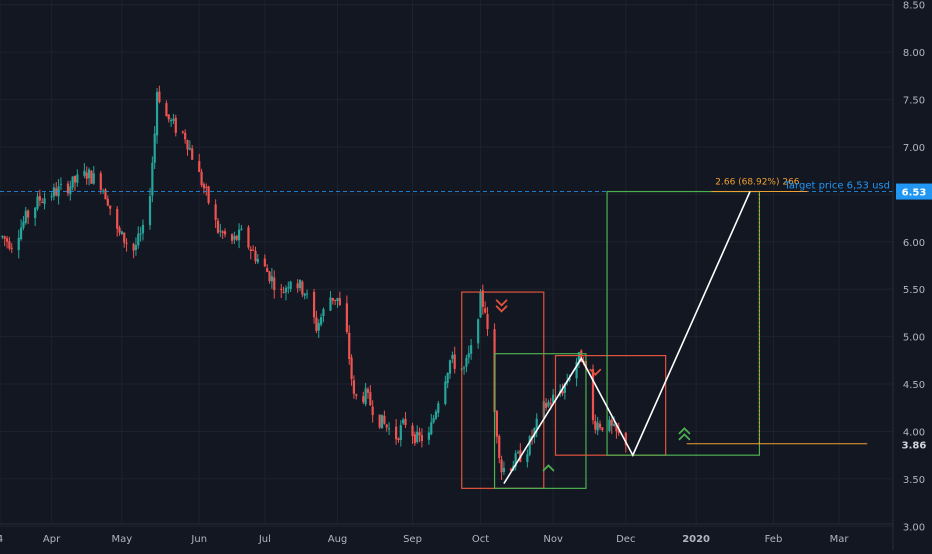  What do you see at coordinates (914, 527) in the screenshot?
I see `y-tick-label: 3.00` at bounding box center [914, 527].